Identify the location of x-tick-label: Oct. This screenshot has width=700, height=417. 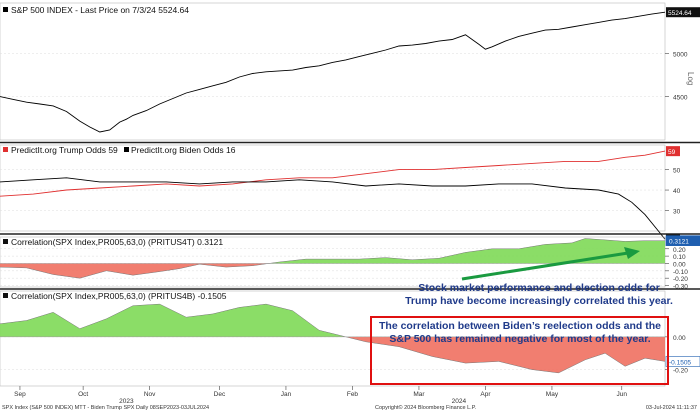
(83, 394).